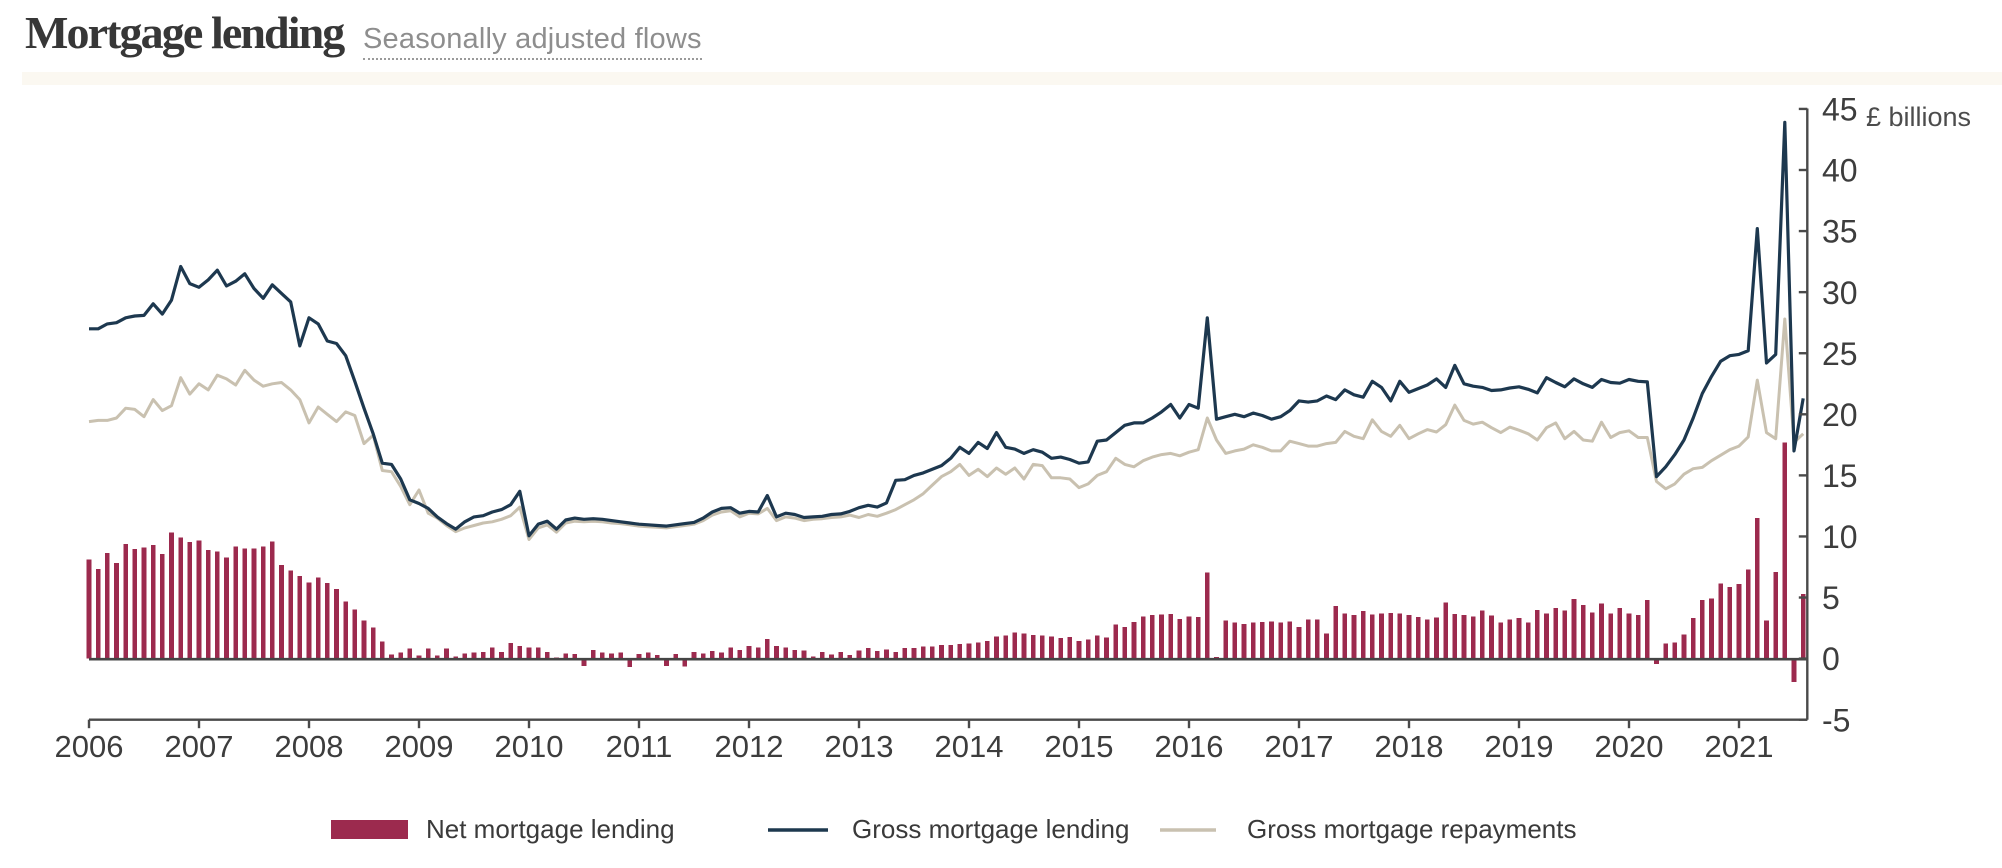 The height and width of the screenshot is (868, 2002). What do you see at coordinates (1840, 354) in the screenshot?
I see `svg-text: 25` at bounding box center [1840, 354].